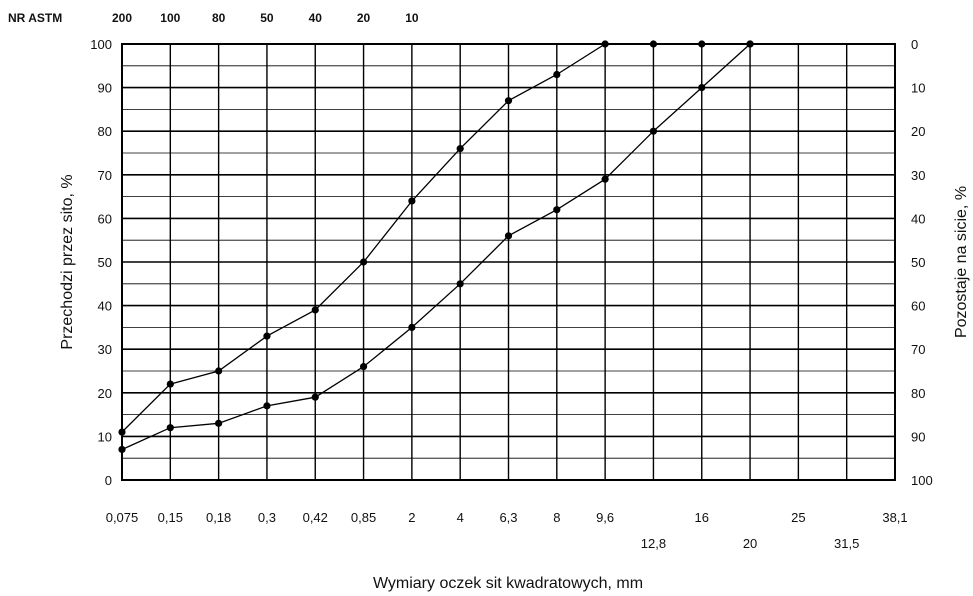  What do you see at coordinates (108, 480) in the screenshot?
I see `y-tick-label-left: 0` at bounding box center [108, 480].